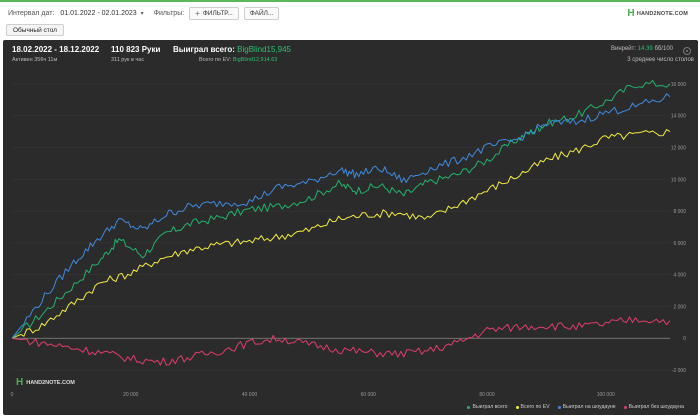 The width and height of the screenshot is (700, 420). I want to click on interval-select: 01.01.2022 - 02.01.2023, so click(98, 13).